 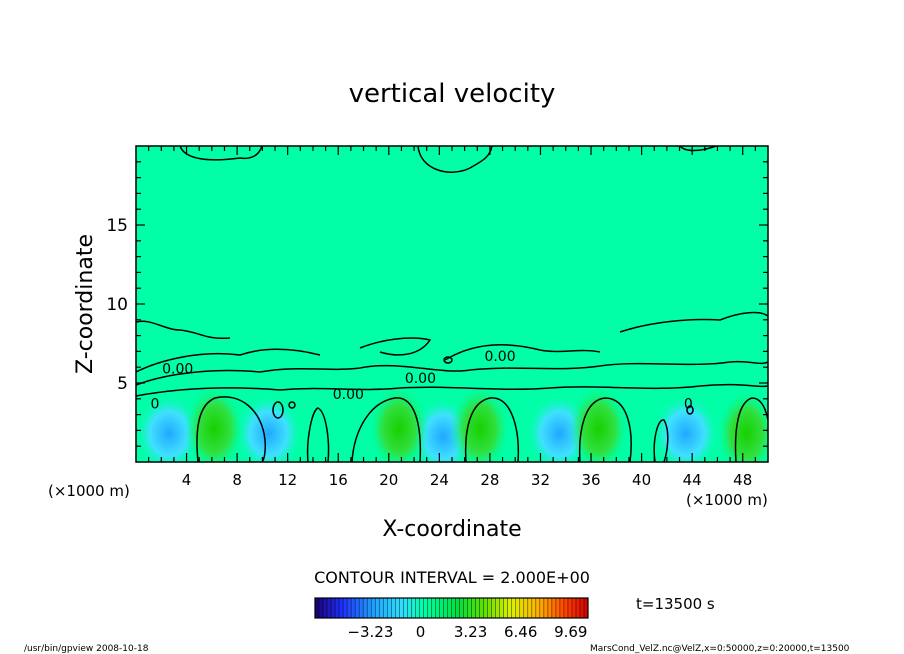 What do you see at coordinates (520, 632) in the screenshot?
I see `colorbar-tick-label: 6.46` at bounding box center [520, 632].